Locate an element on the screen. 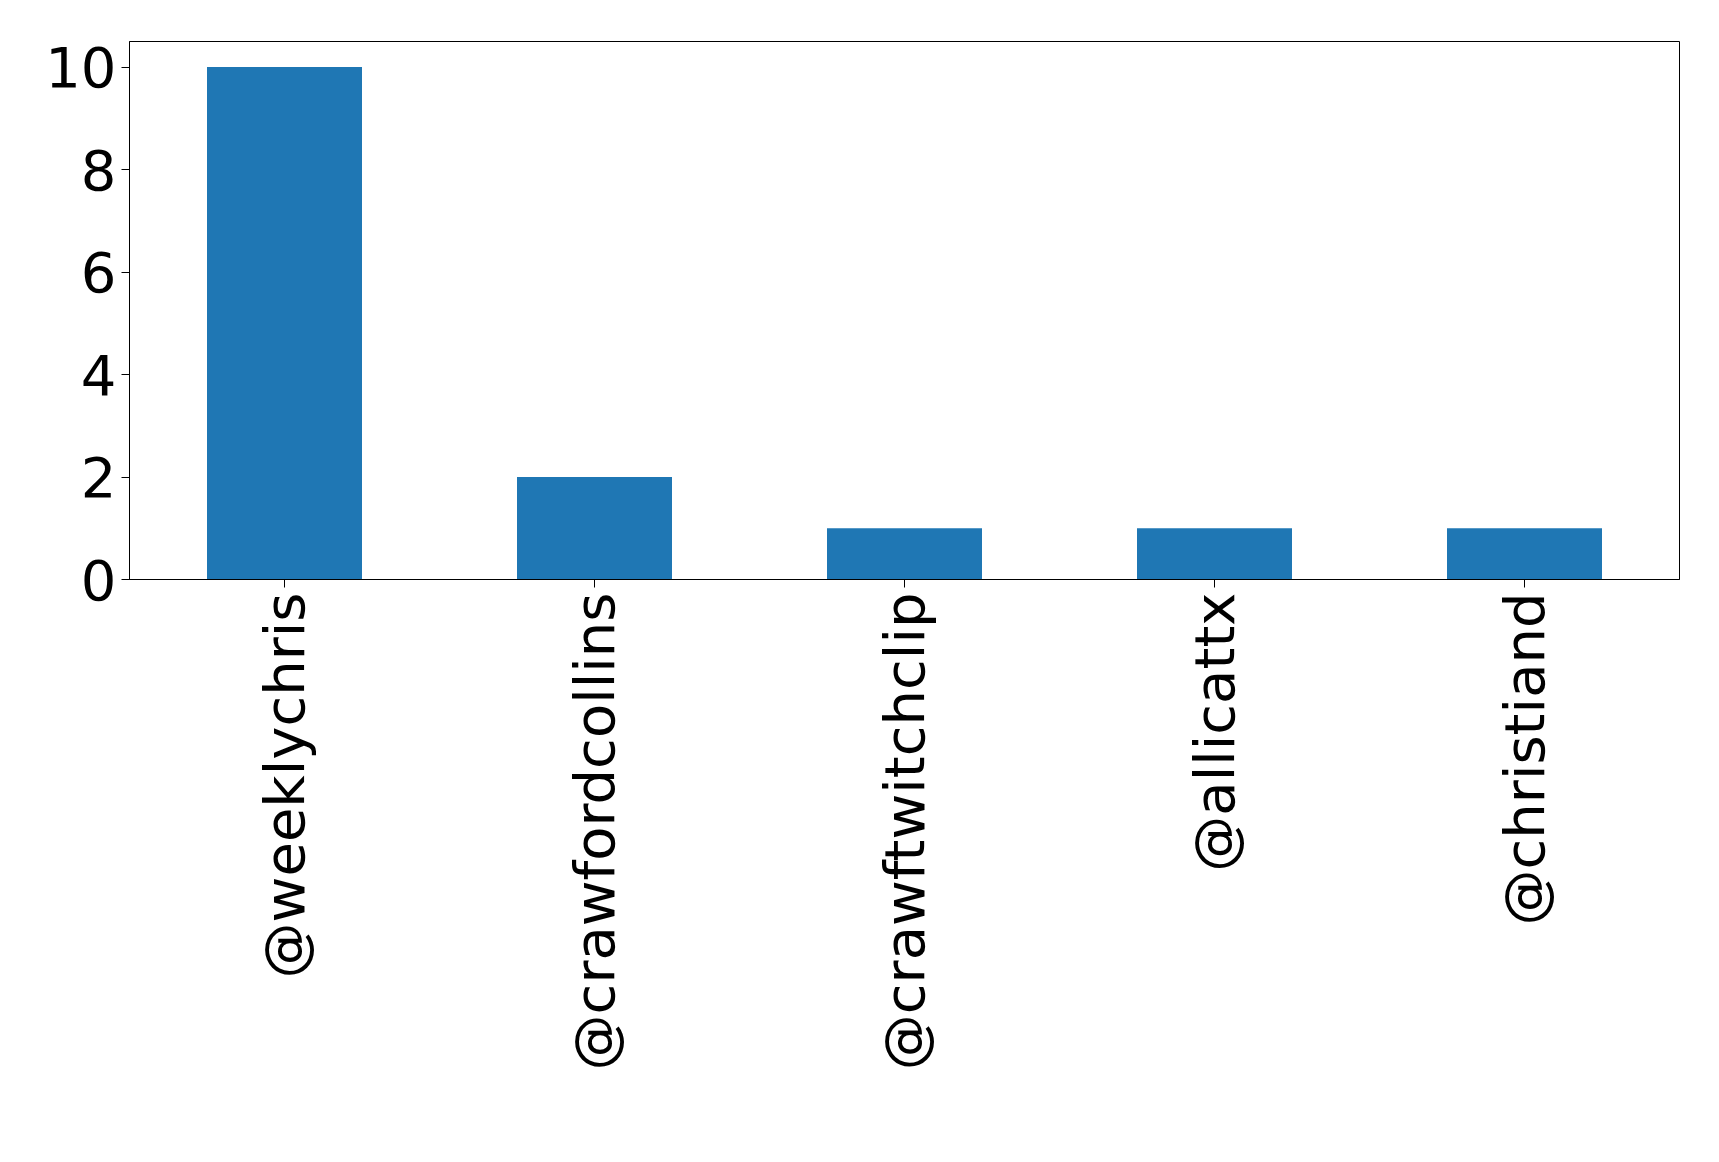 The image size is (1719, 1162). x-tick-label: @allicattx is located at coordinates (1214, 732).